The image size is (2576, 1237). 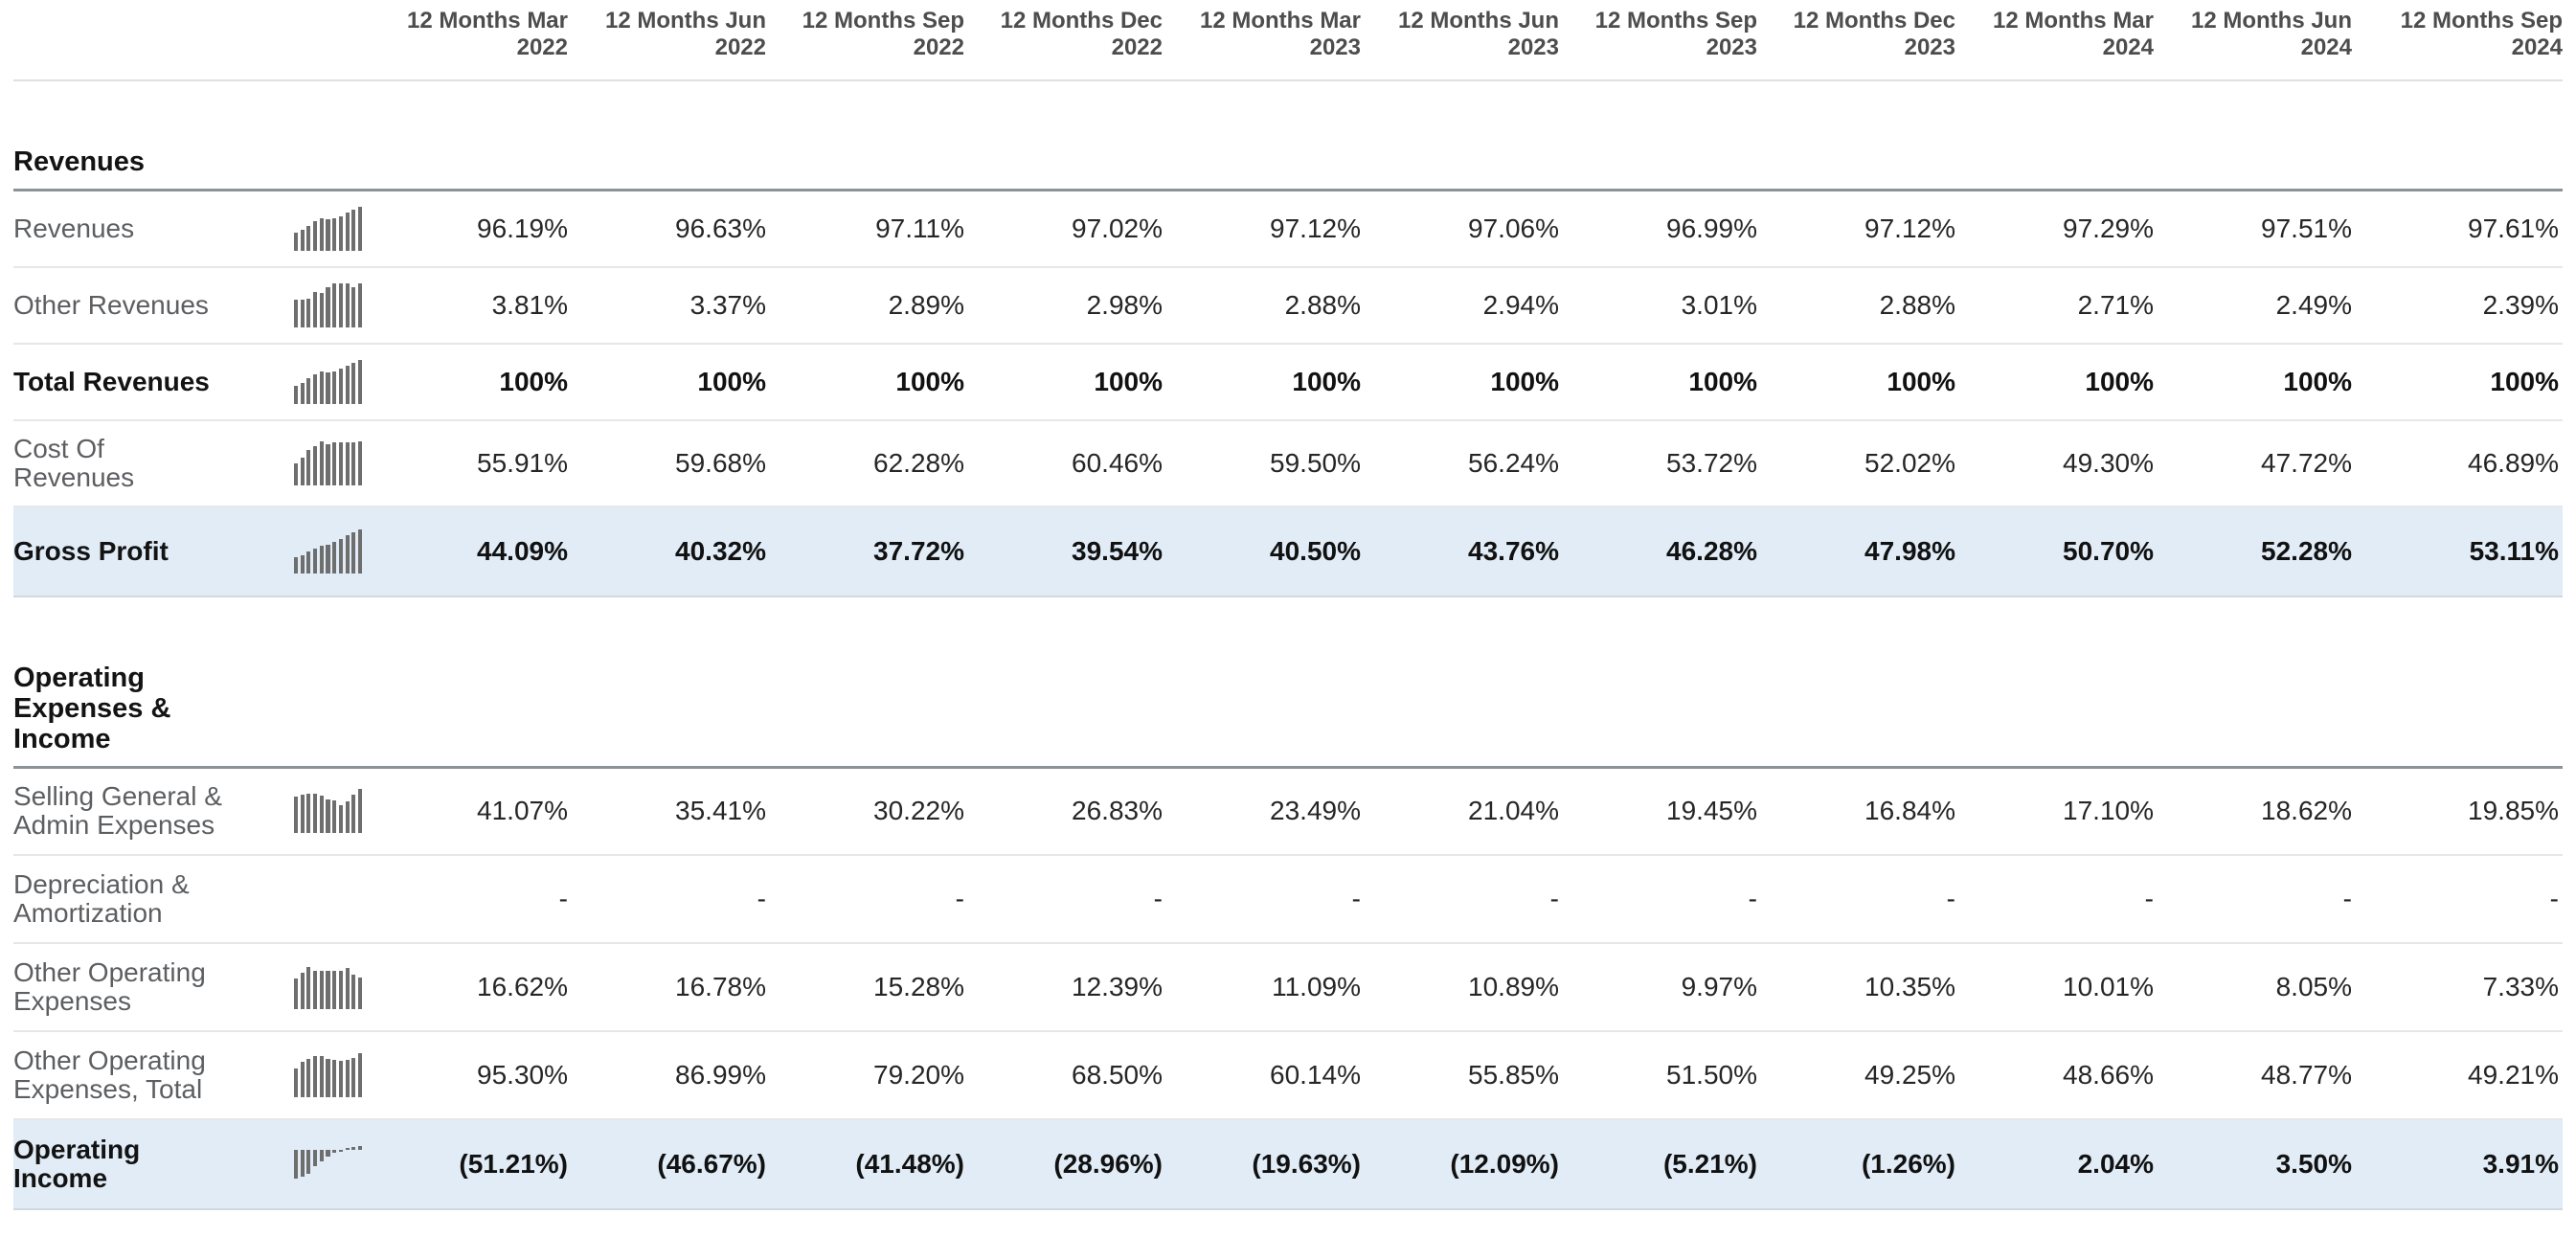 What do you see at coordinates (2054, 987) in the screenshot?
I see `value-cell: 10.01%` at bounding box center [2054, 987].